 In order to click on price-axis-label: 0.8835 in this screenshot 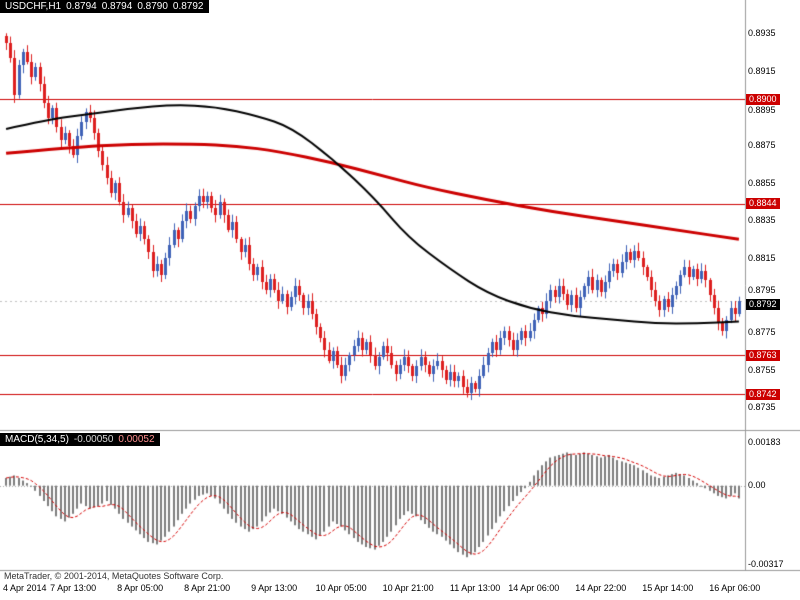, I will do `click(762, 220)`.